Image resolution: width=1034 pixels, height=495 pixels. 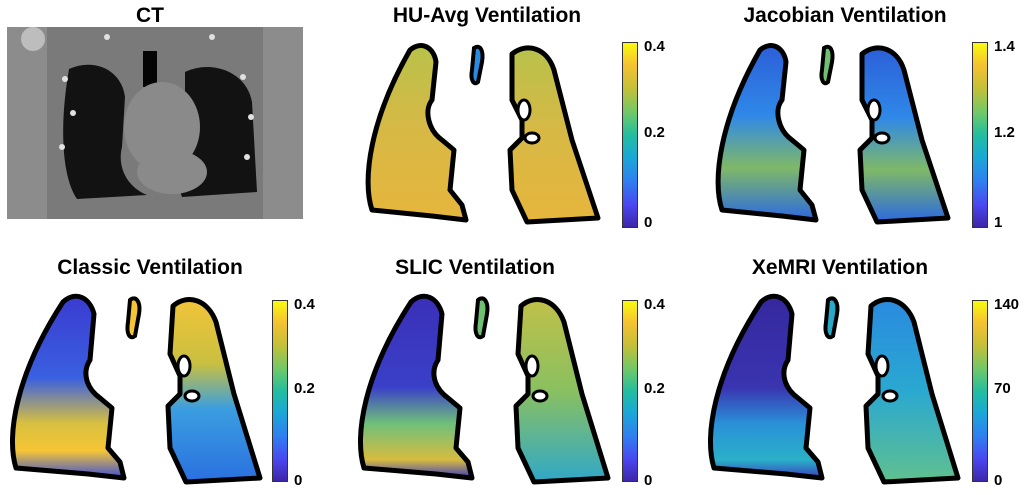 I want to click on slic-colorbar, so click(x=630, y=391).